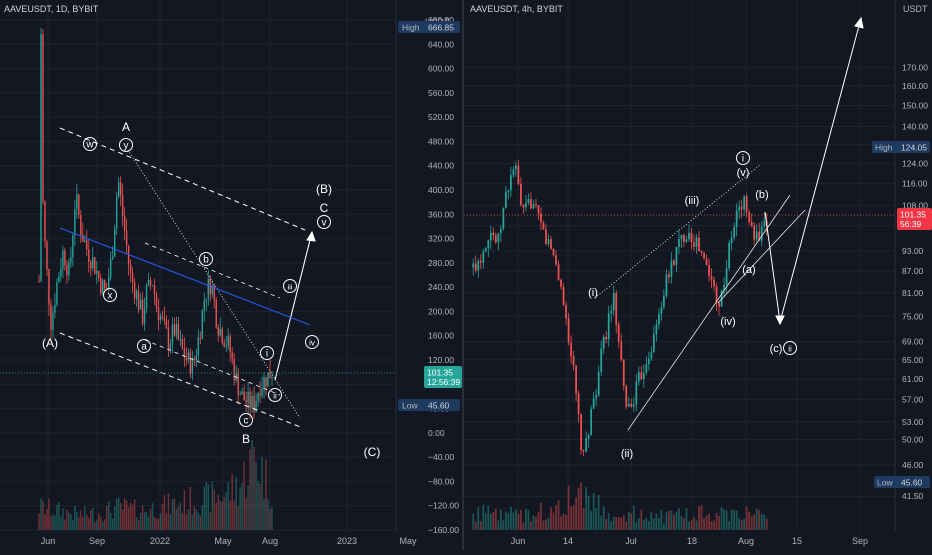  I want to click on right-low-tag-value: 45.60, so click(912, 483).